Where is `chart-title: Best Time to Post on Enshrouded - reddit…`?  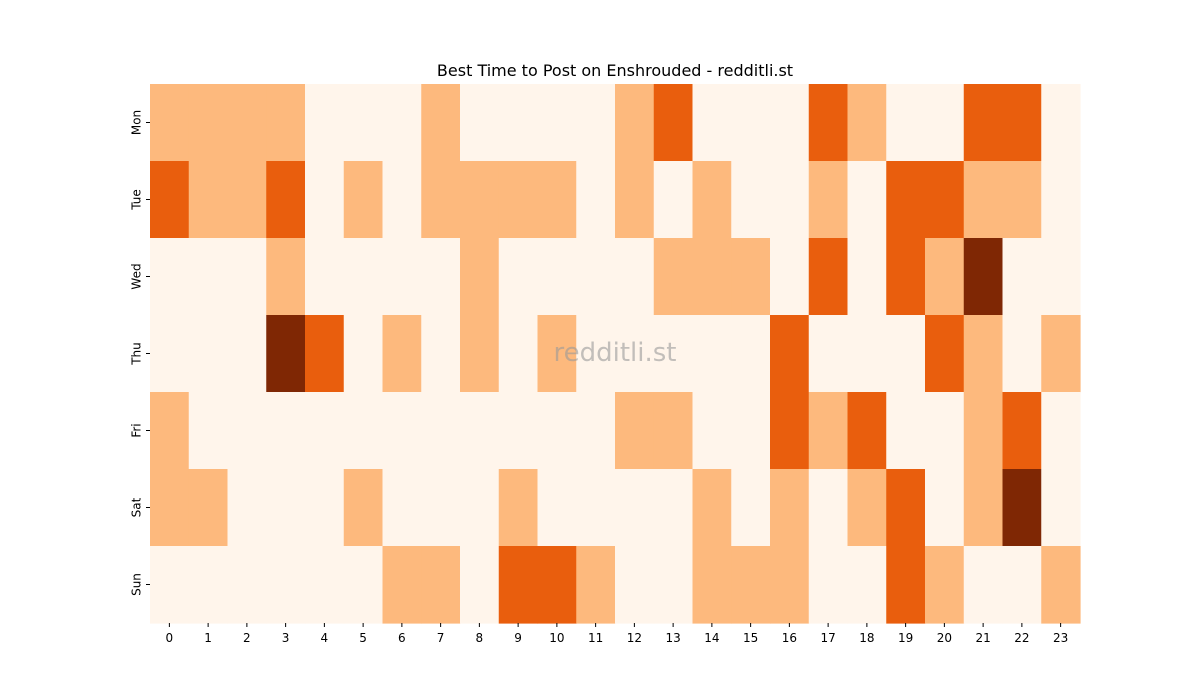 chart-title: Best Time to Post on Enshrouded - reddit… is located at coordinates (615, 70).